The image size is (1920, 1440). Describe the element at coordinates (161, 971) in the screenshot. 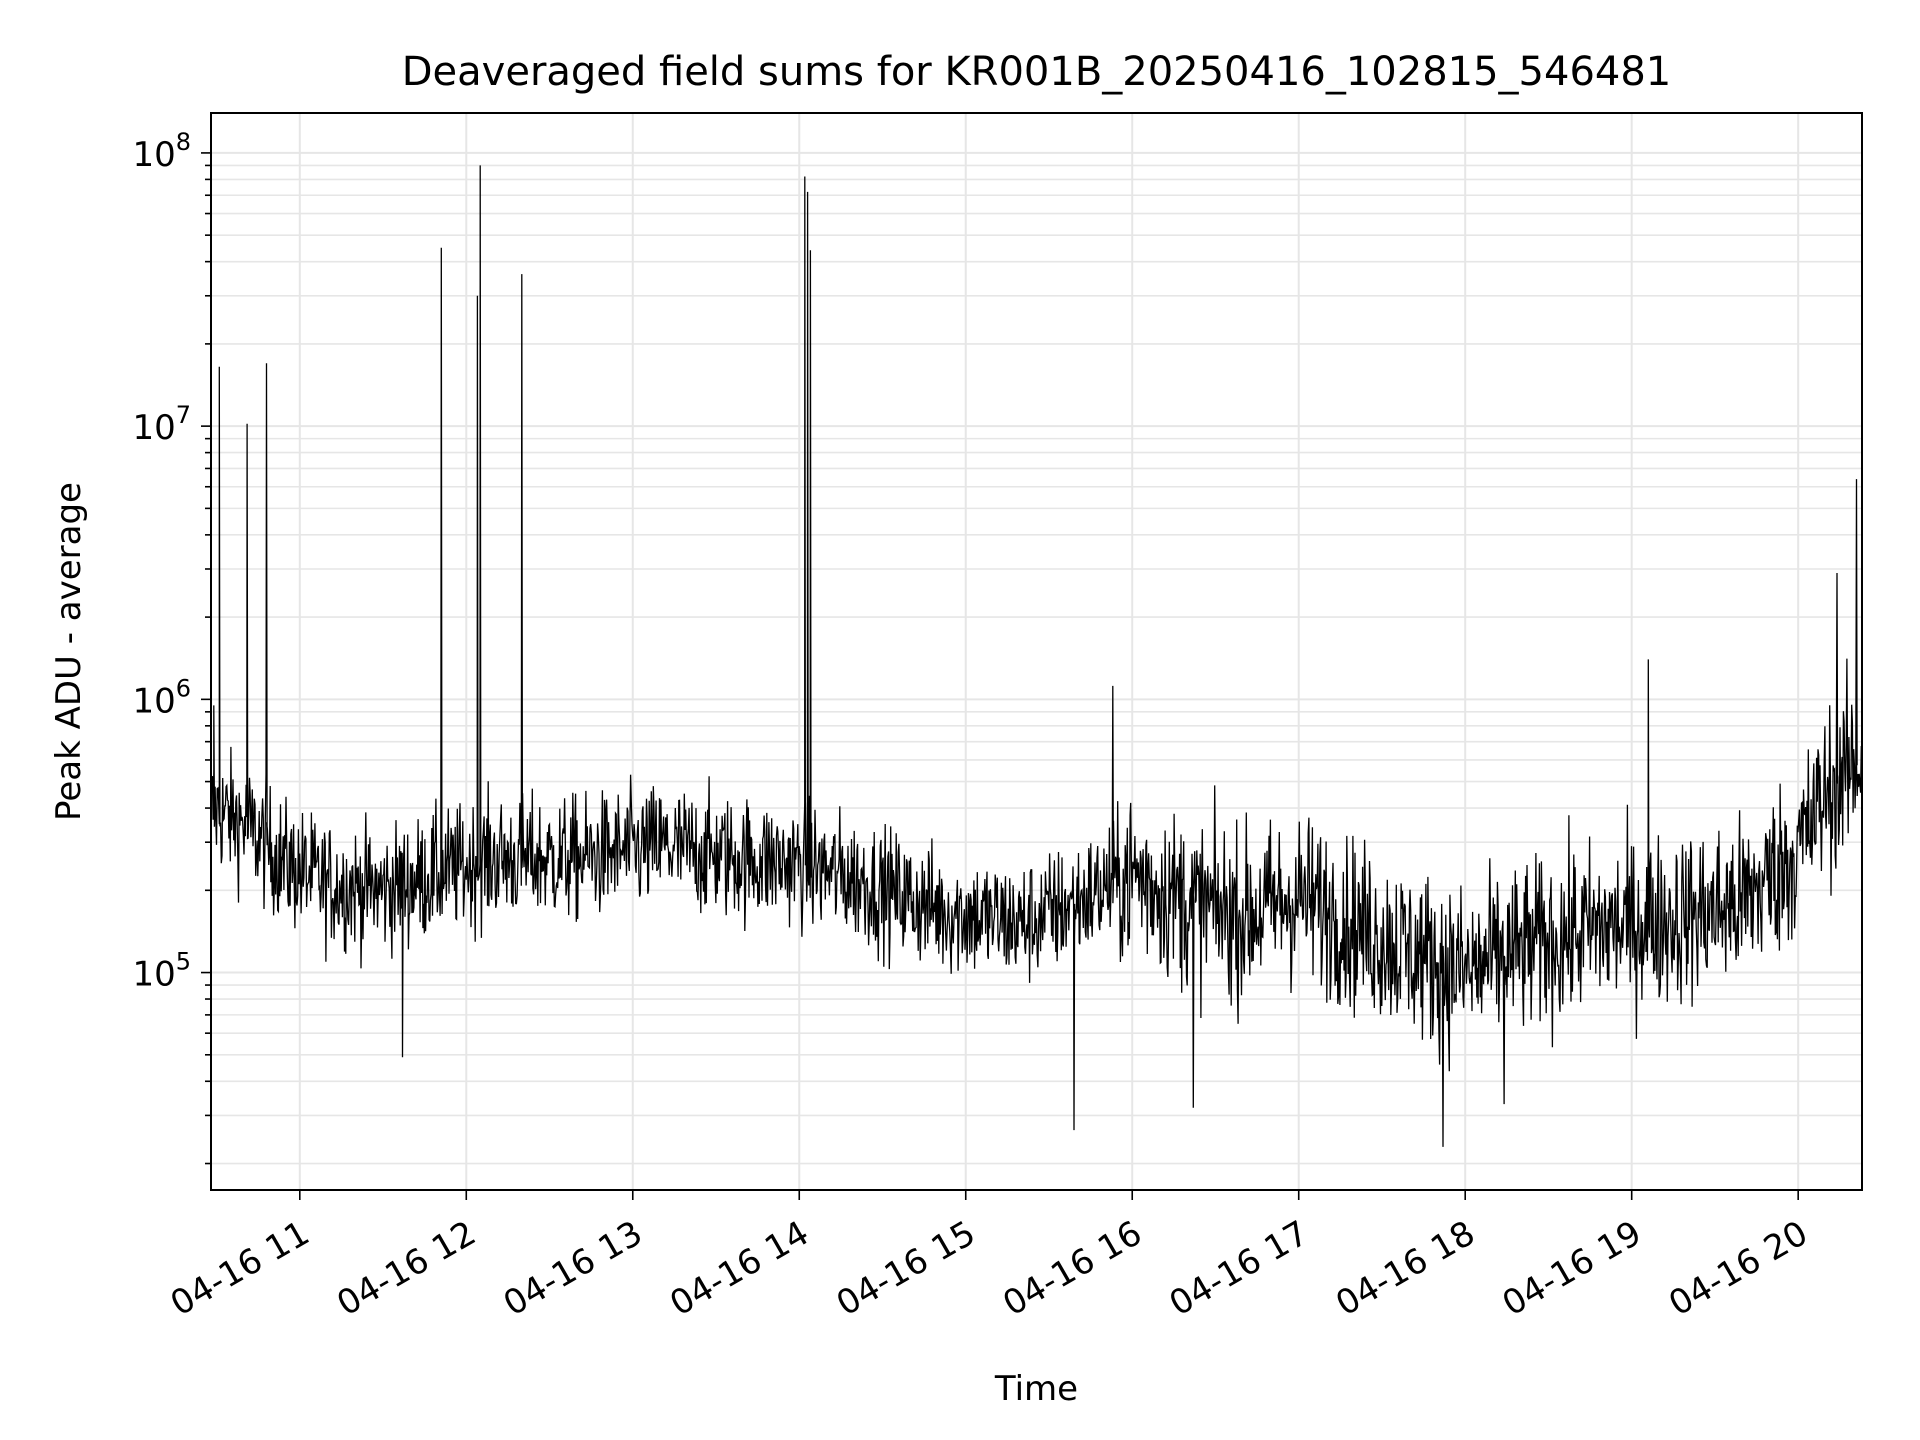

I see `y-tick-label: 10⁵` at that location.